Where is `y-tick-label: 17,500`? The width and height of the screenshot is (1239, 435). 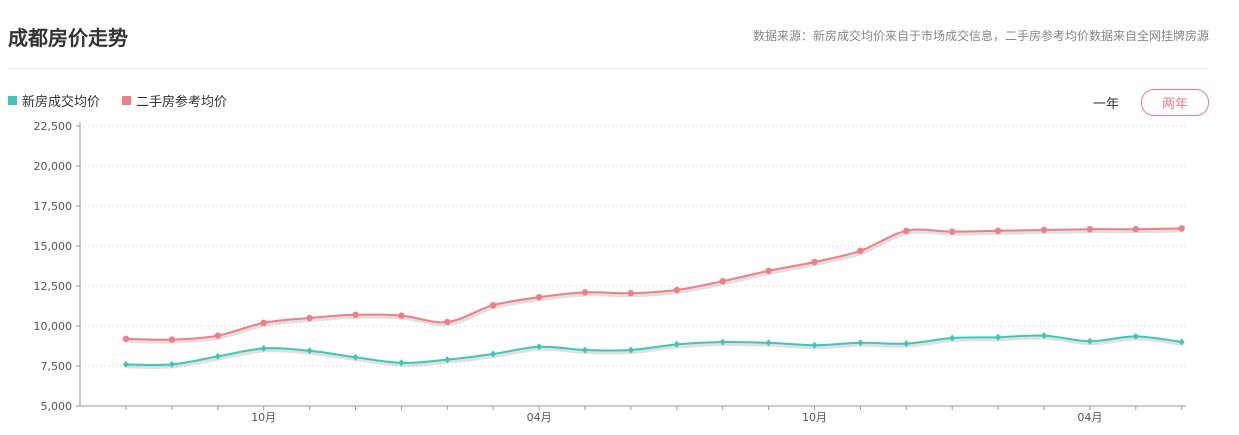
y-tick-label: 17,500 is located at coordinates (53, 206).